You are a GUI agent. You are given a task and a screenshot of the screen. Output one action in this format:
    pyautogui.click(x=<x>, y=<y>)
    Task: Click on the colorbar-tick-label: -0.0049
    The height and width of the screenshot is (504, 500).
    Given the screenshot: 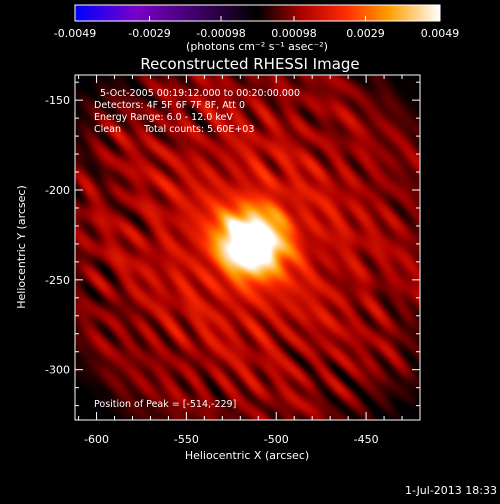 What is the action you would take?
    pyautogui.click(x=75, y=33)
    